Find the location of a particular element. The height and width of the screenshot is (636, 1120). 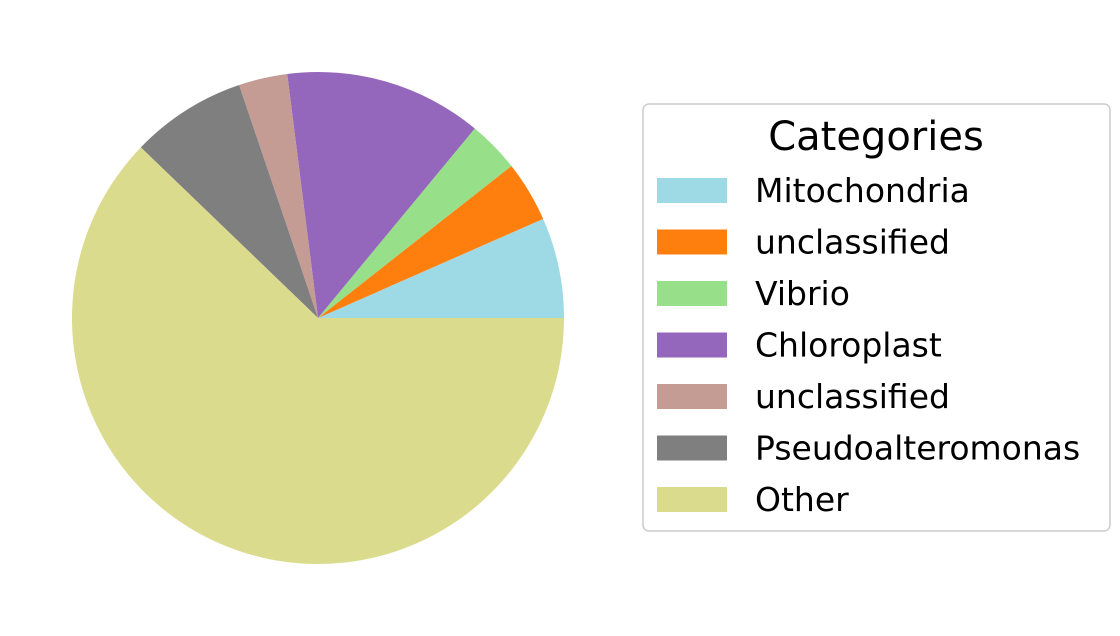

legend-label-1: Mitochondria is located at coordinates (862, 190).